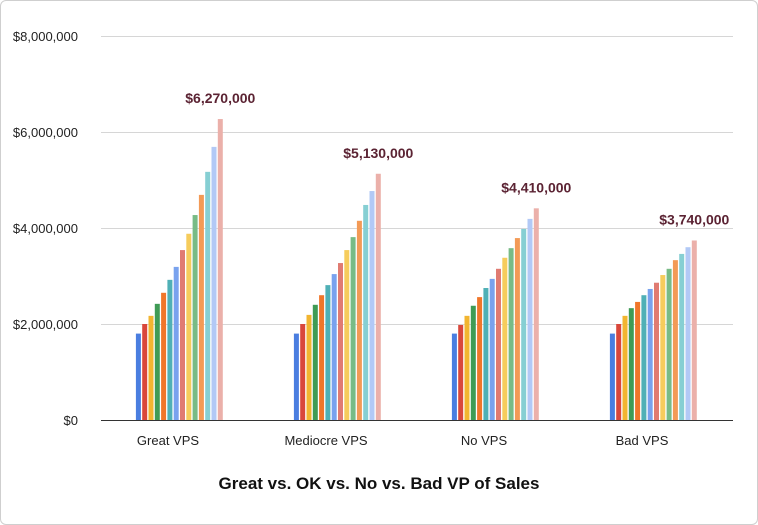  I want to click on y-tick-label: $8,000,000, so click(45, 36).